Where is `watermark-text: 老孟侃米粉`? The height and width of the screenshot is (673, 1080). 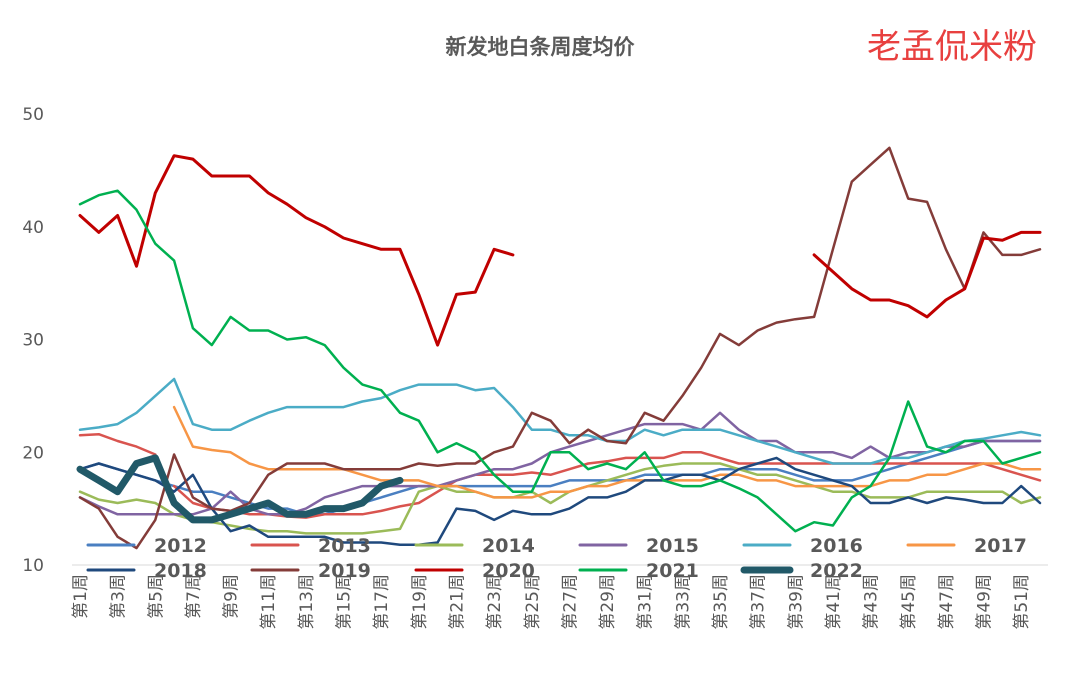 watermark-text: 老孟侃米粉 is located at coordinates (952, 47).